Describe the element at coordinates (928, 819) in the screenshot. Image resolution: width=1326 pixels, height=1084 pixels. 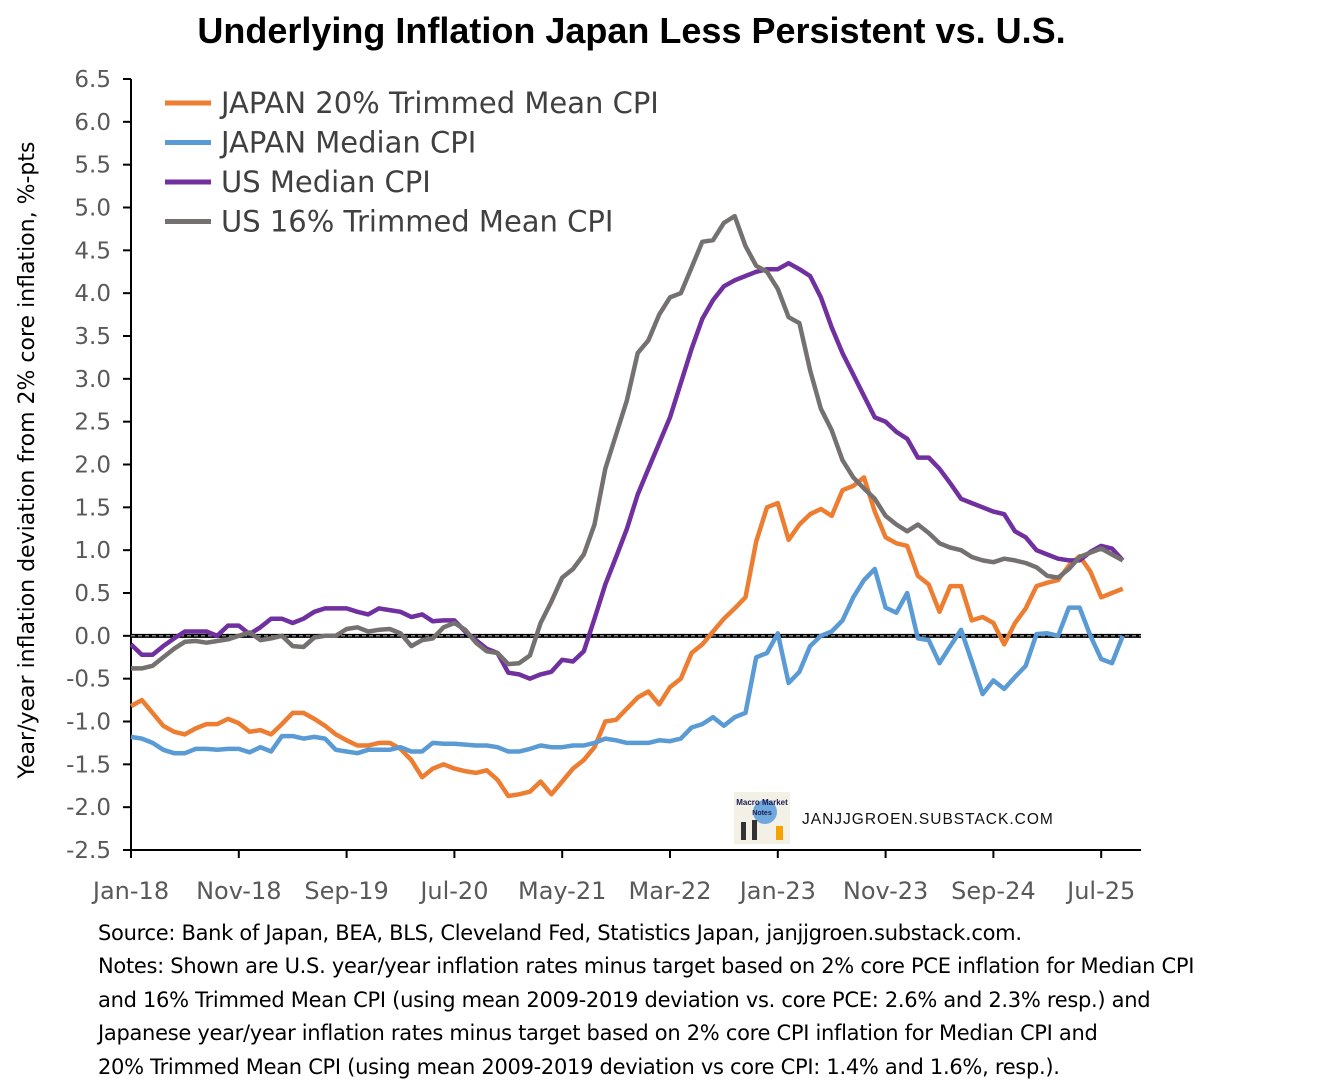
I see `watermark-site: JANJJGROEN.SUBSTACK.COM` at that location.